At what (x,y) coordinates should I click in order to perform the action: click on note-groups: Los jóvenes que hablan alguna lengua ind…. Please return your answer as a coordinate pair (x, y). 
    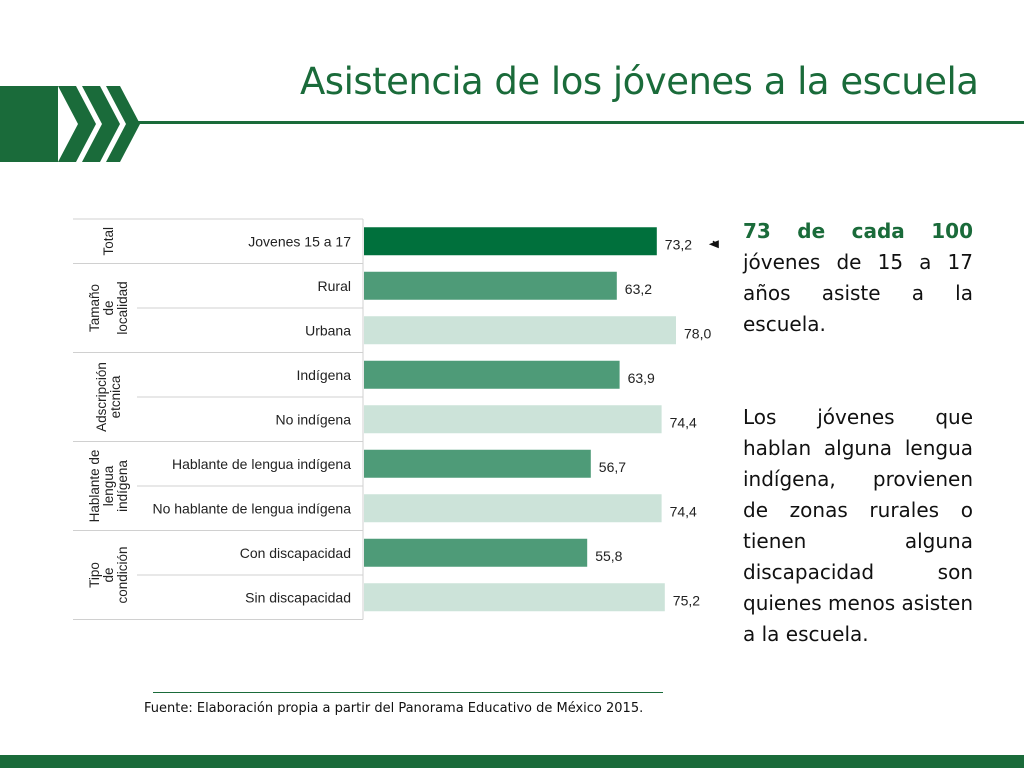
    Looking at the image, I should click on (858, 525).